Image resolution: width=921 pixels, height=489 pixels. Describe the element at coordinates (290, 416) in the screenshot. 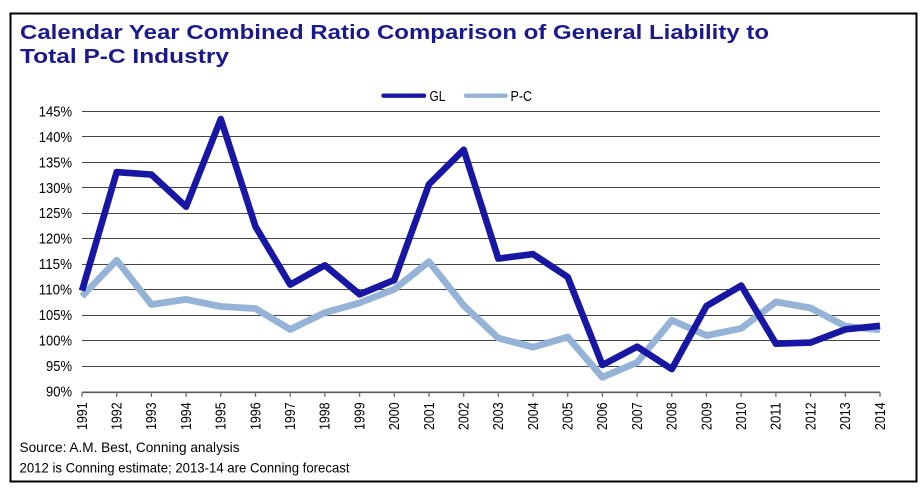

I see `svg-text: 1997` at that location.